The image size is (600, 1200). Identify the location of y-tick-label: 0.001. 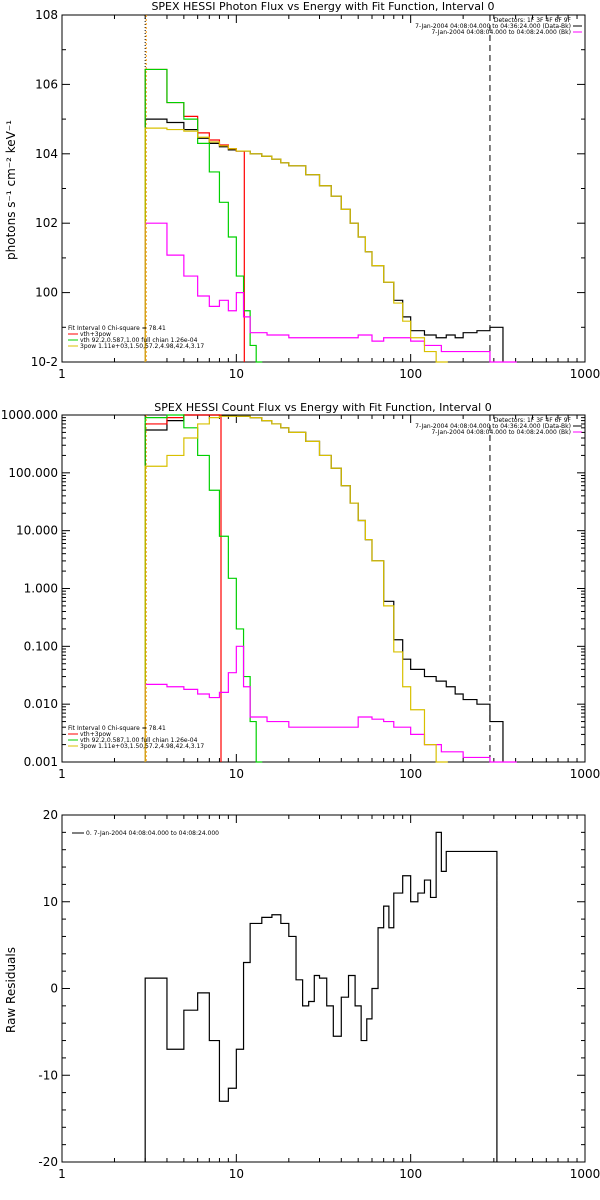
(41, 762).